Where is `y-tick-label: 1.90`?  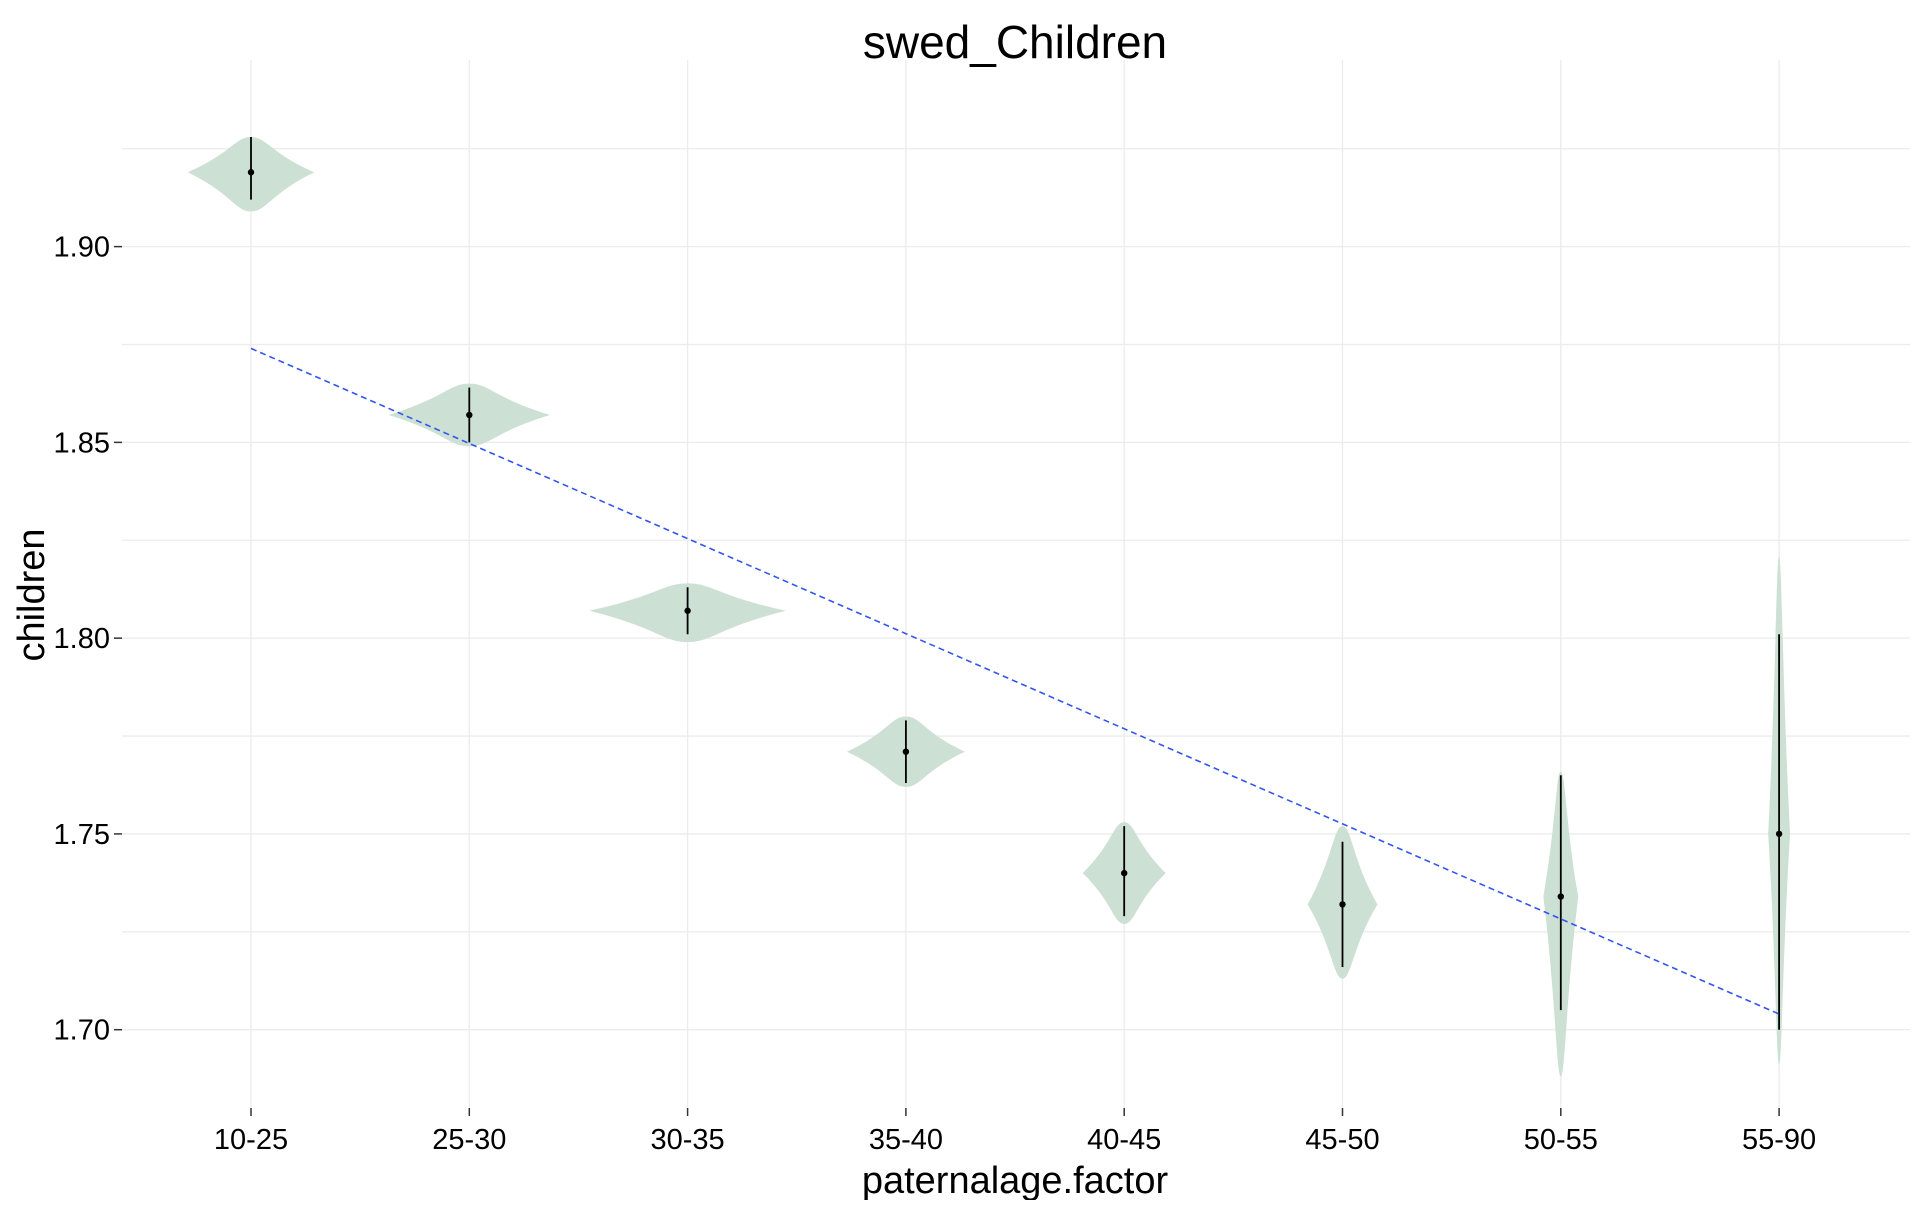
y-tick-label: 1.90 is located at coordinates (82, 248).